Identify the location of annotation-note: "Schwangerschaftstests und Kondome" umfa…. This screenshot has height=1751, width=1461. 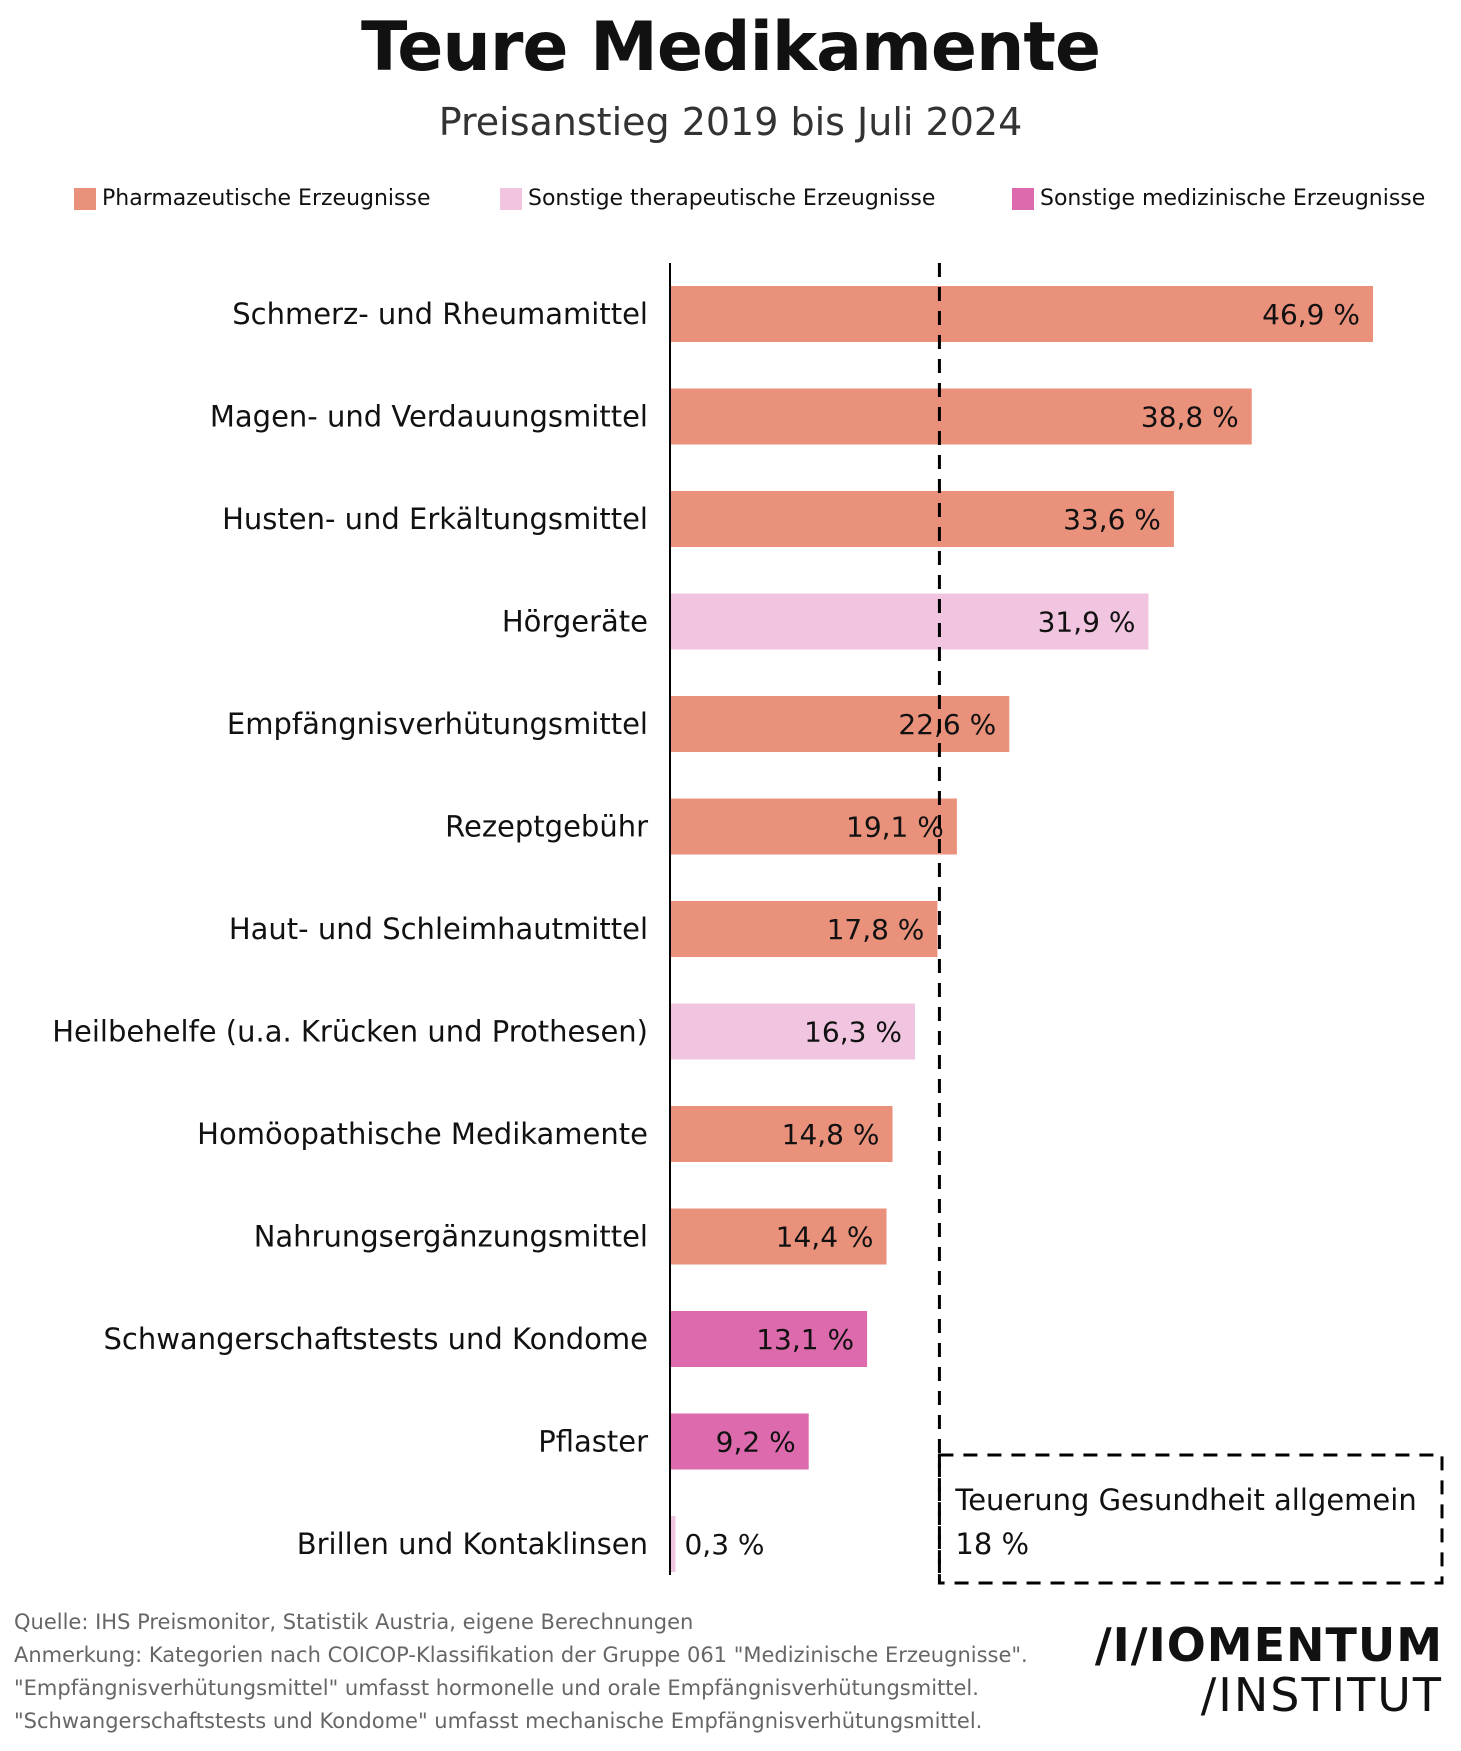
(498, 1721).